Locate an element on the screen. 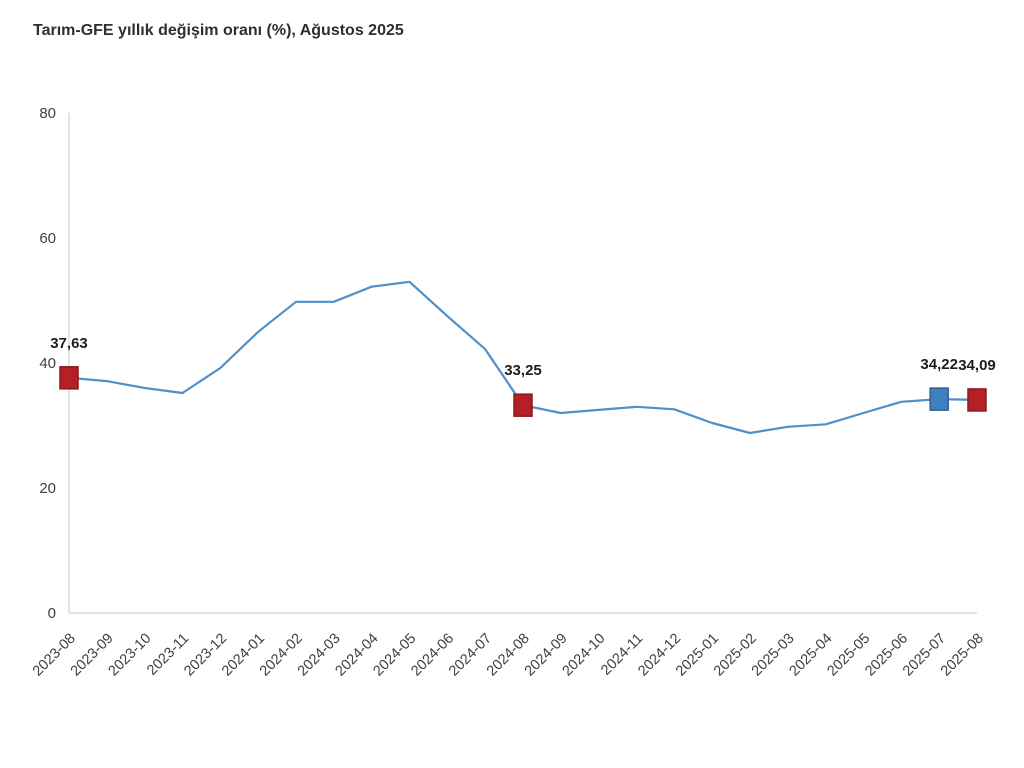  y-axis-tick-label: 40 is located at coordinates (47, 363).